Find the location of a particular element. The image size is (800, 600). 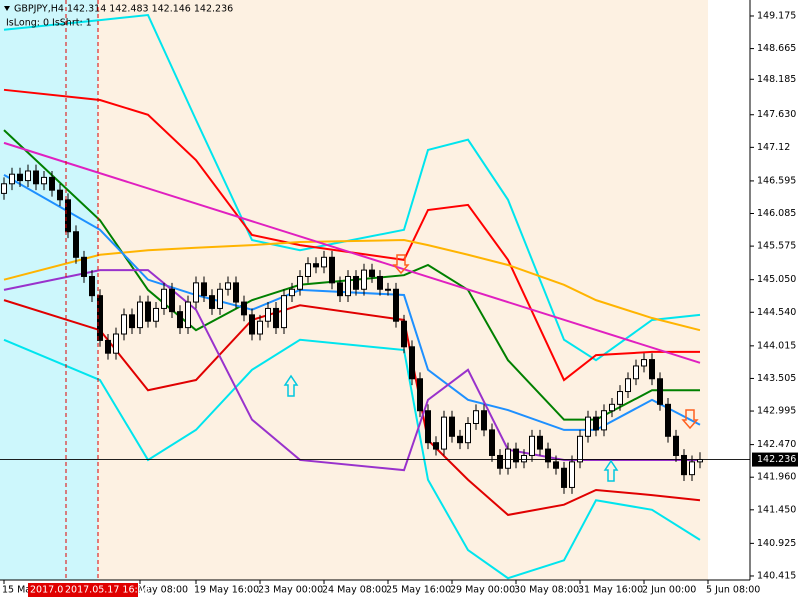

last-price-label: 142.236 is located at coordinates (776, 459).